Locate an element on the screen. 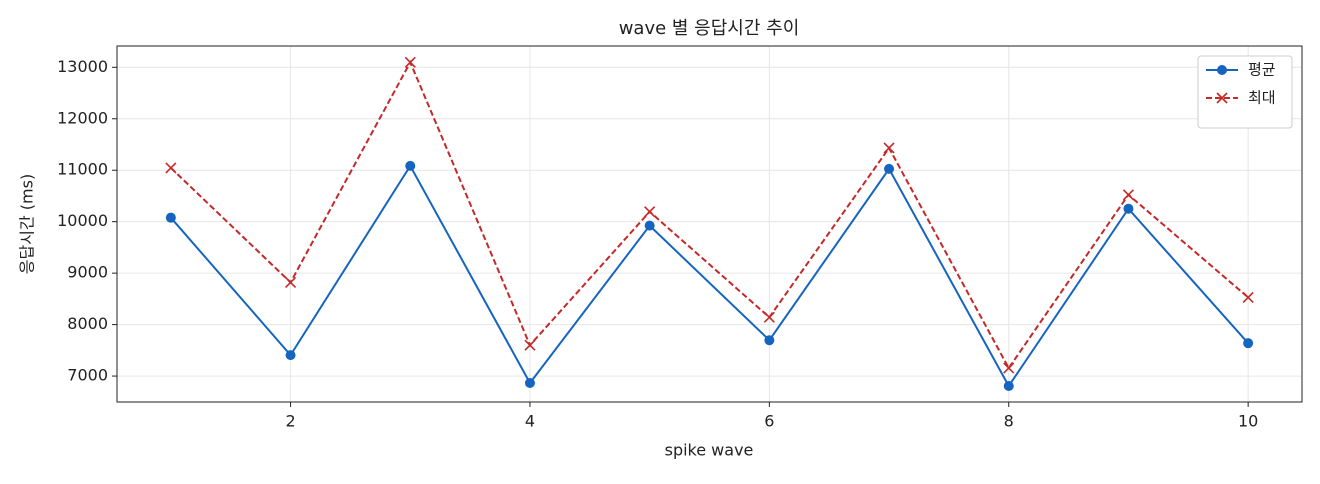  x-tick-label: 4 is located at coordinates (530, 421).